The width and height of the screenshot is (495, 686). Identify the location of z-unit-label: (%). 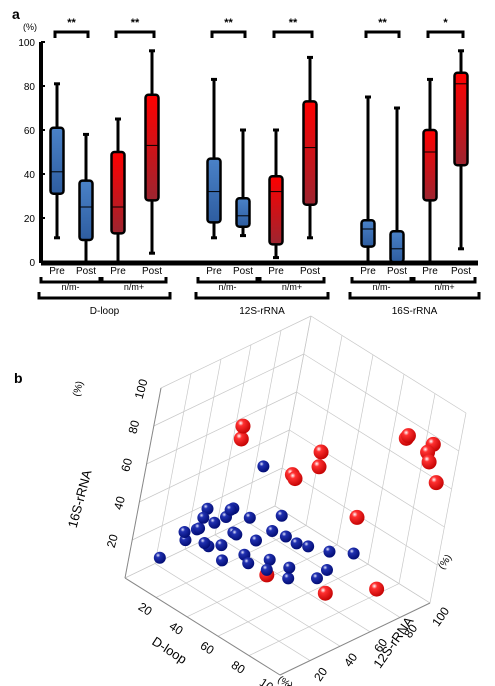
(78, 389).